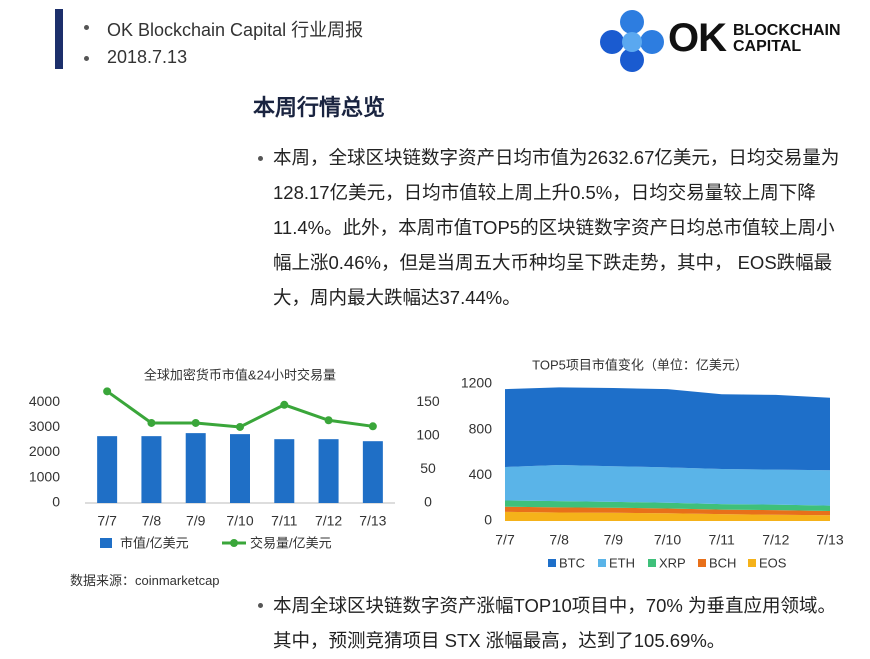 The width and height of the screenshot is (870, 659). Describe the element at coordinates (291, 542) in the screenshot. I see `legend-label: 交易量/亿美元` at that location.